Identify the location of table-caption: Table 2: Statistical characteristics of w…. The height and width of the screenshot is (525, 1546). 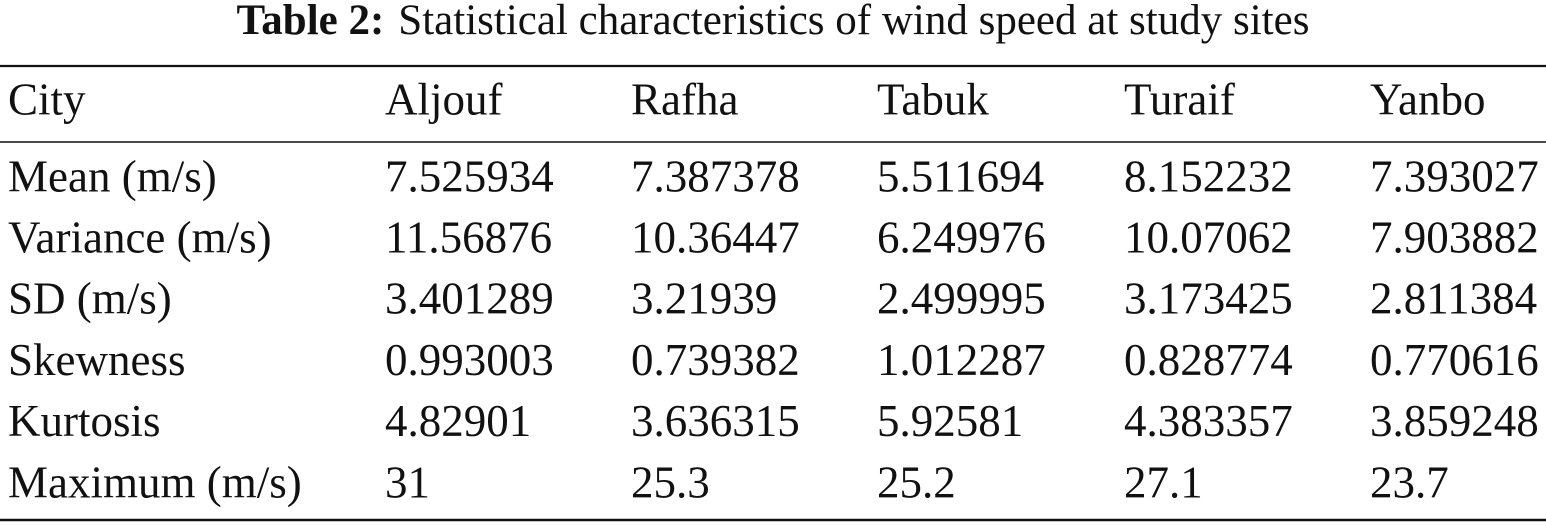
(773, 22).